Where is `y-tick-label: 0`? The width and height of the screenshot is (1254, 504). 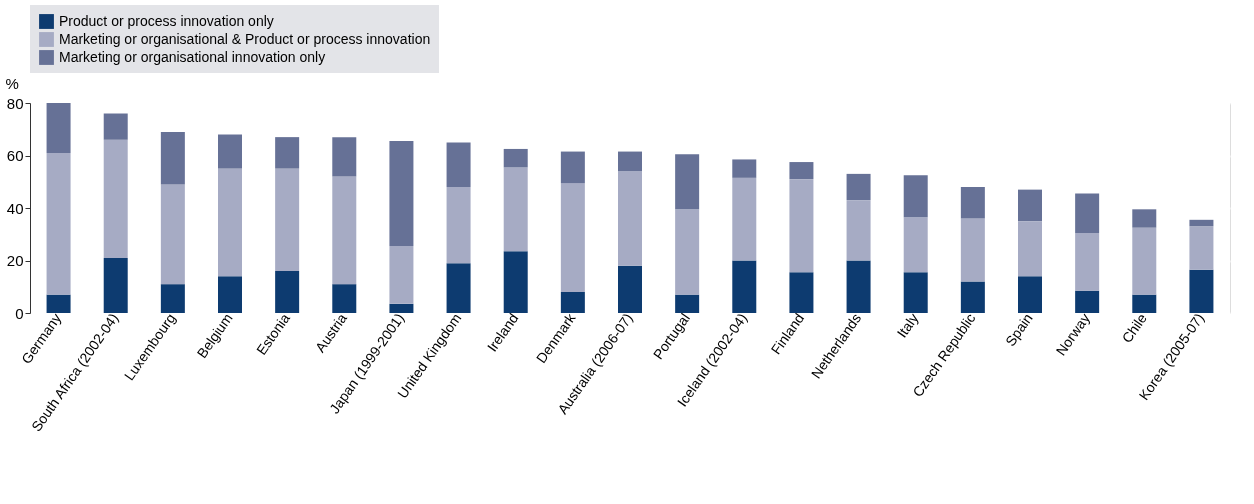 y-tick-label: 0 is located at coordinates (19, 313).